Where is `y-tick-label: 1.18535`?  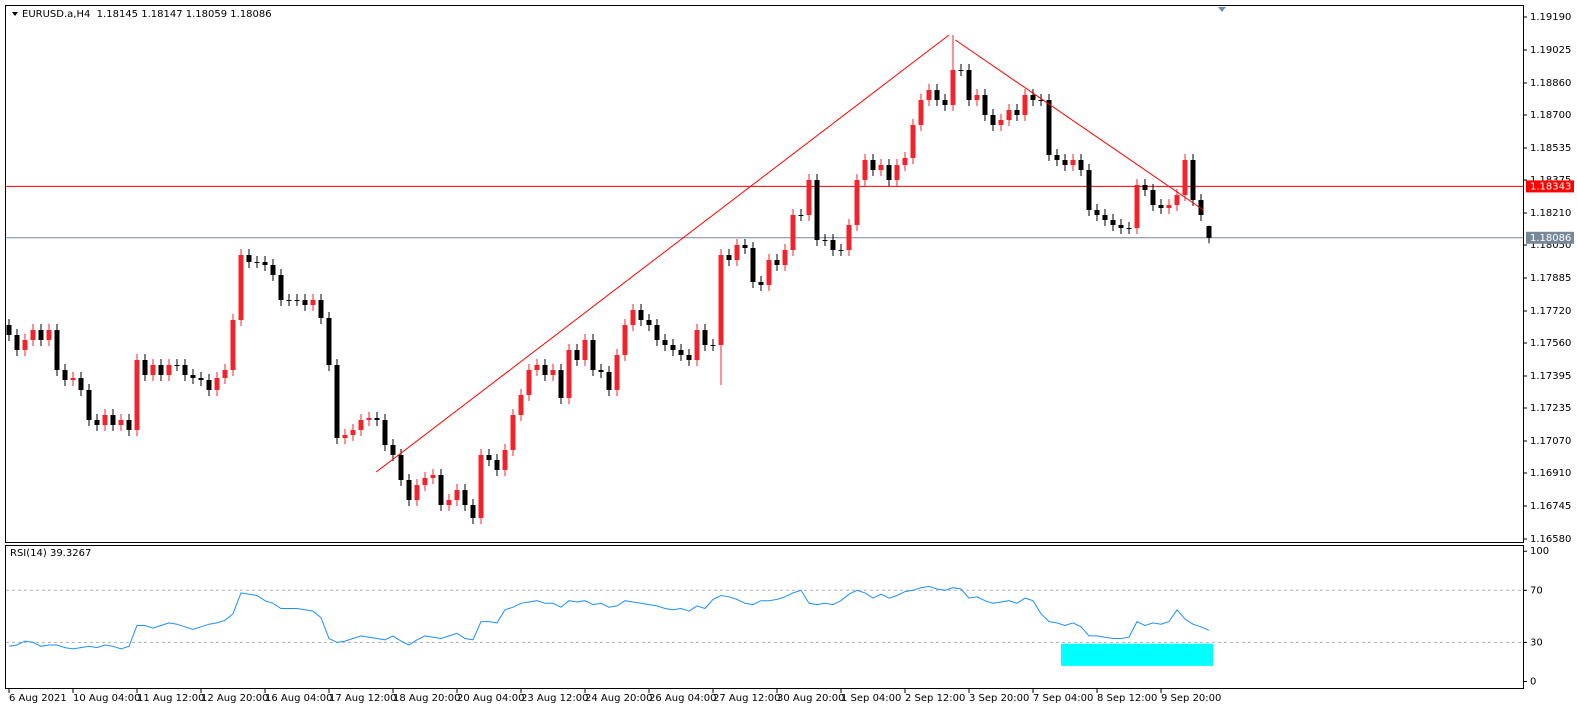
y-tick-label: 1.18535 is located at coordinates (1550, 148).